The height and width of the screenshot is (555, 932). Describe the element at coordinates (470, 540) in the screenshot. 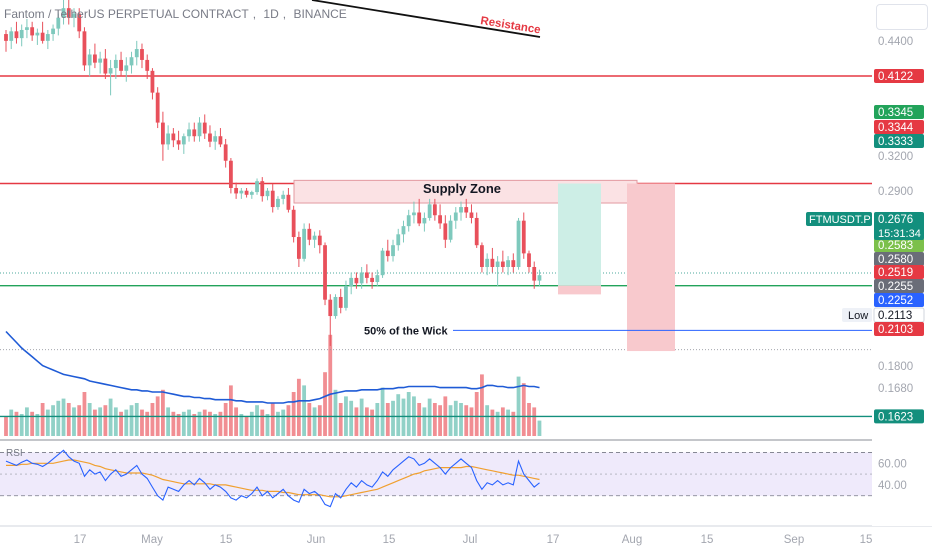

I see `time-tick-label: Jul` at that location.